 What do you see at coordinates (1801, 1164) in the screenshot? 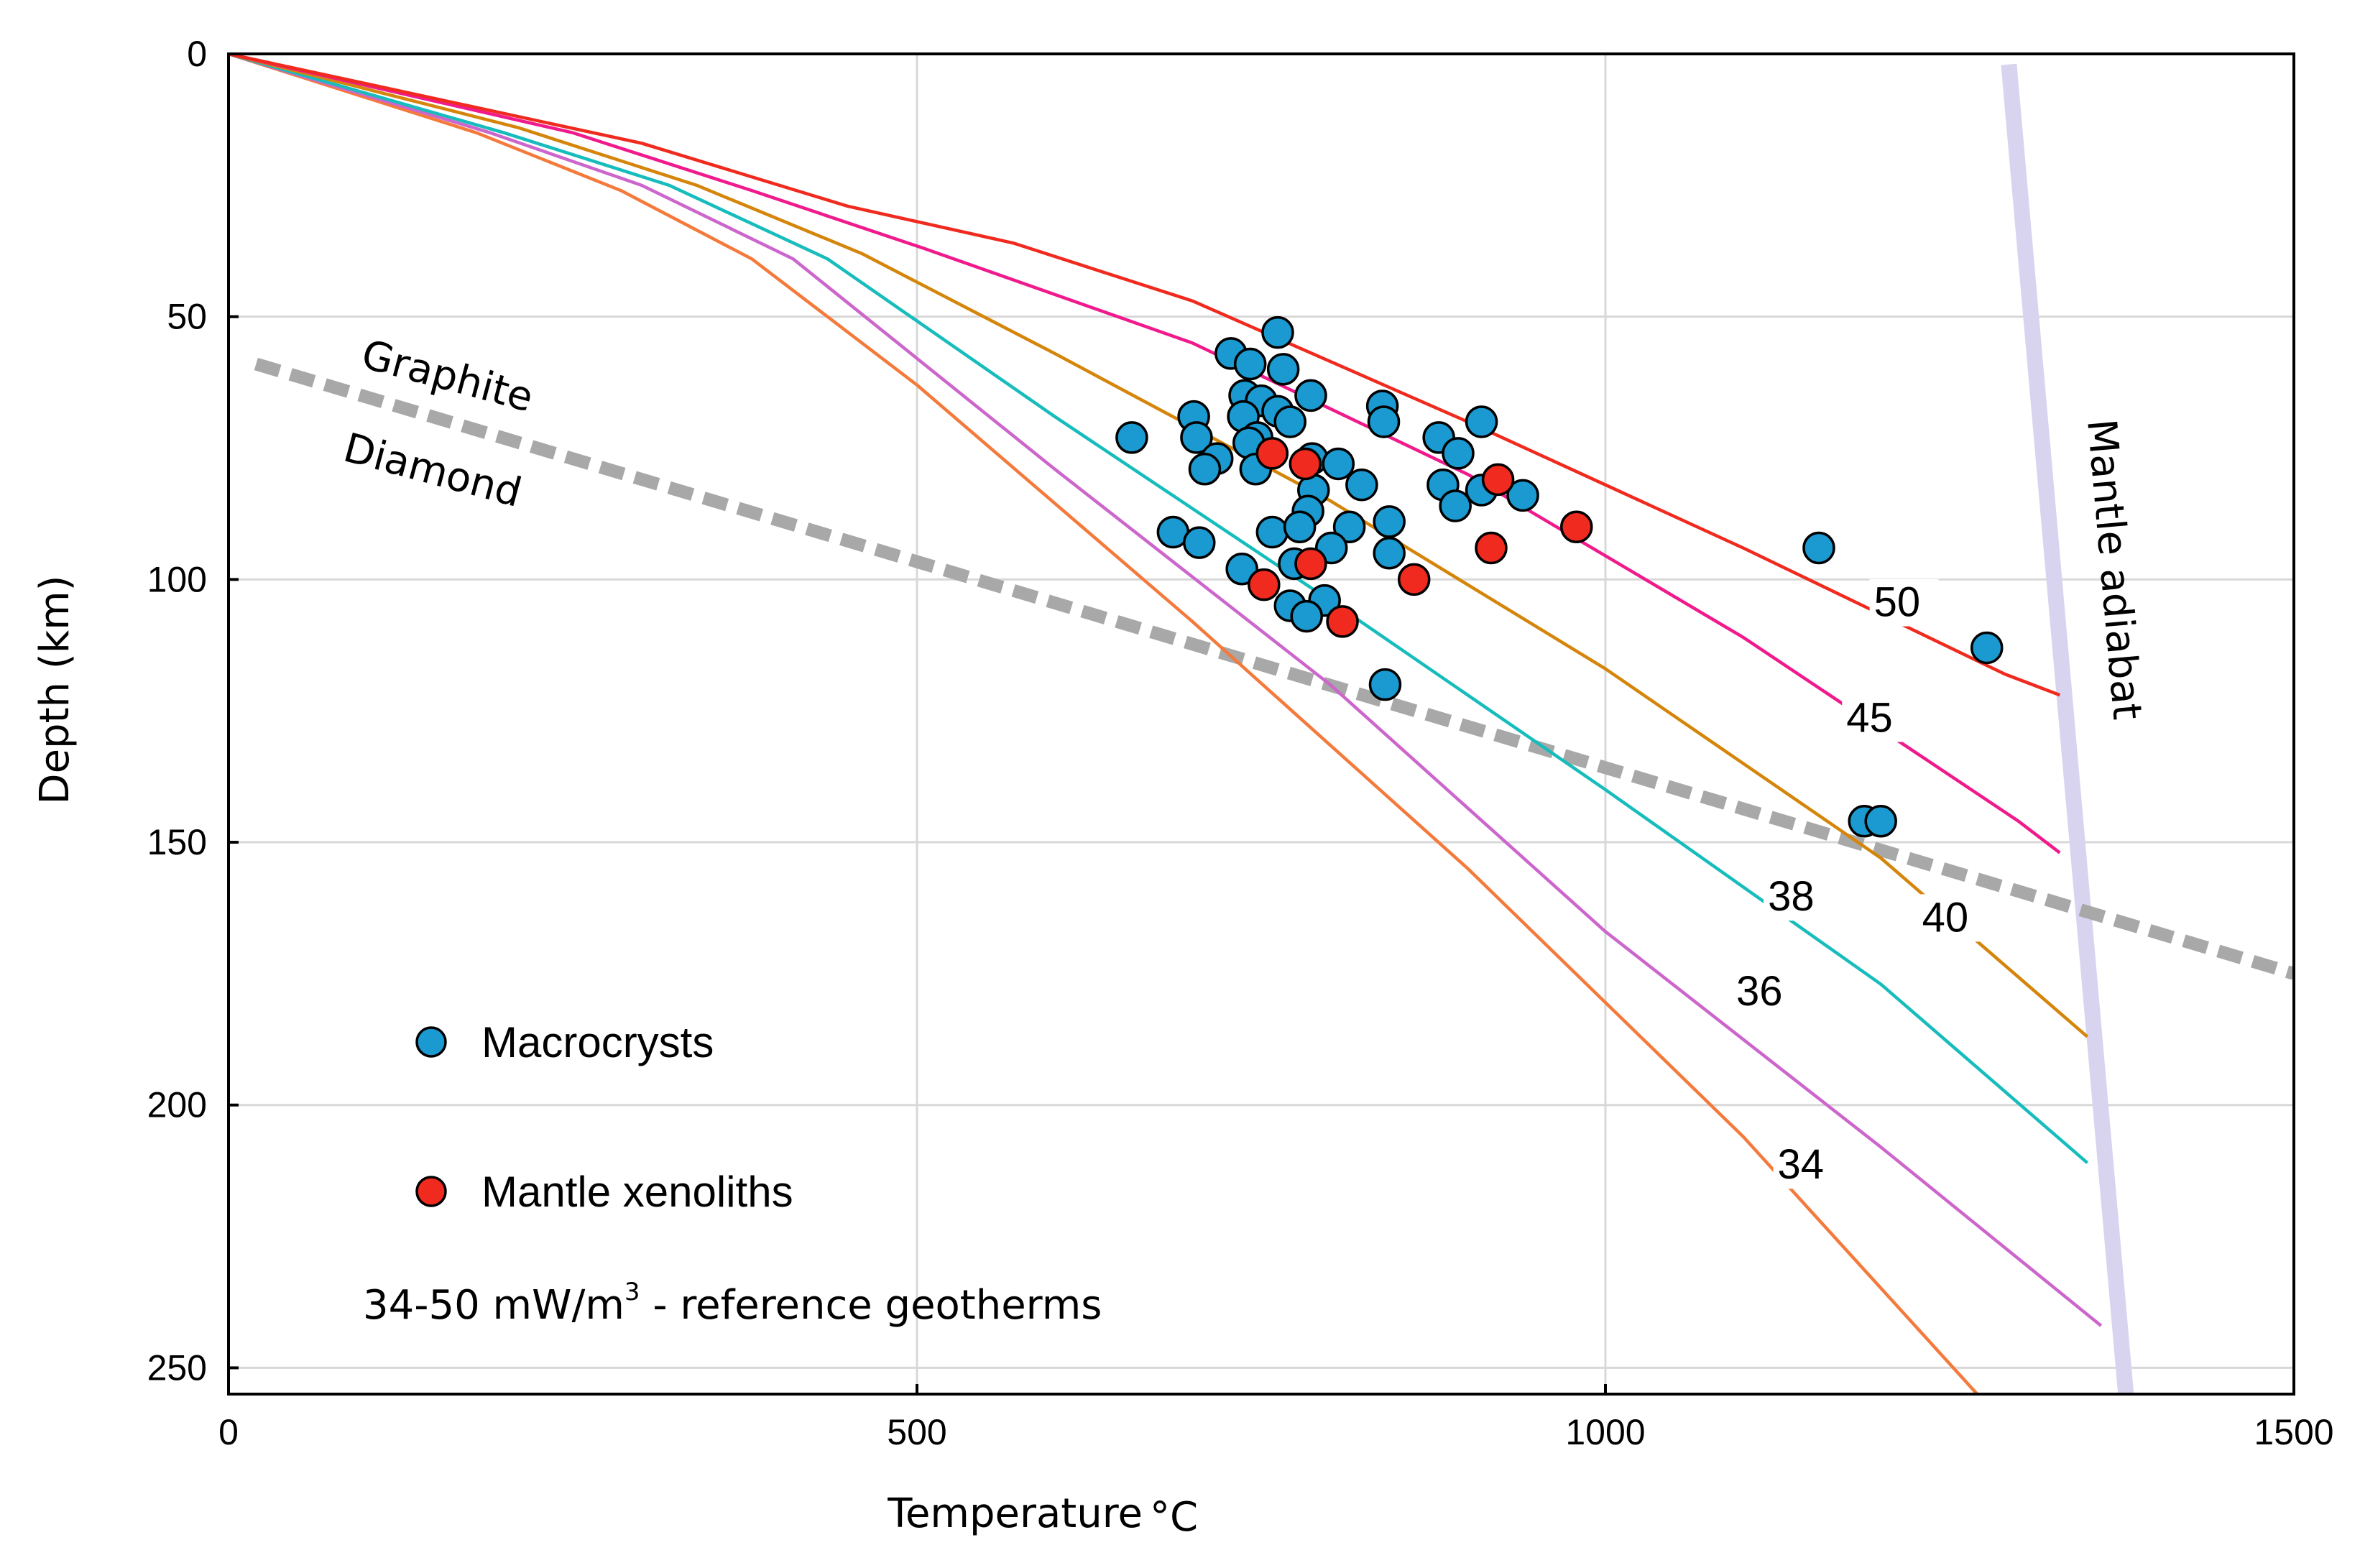
I see `geotherm-34-label: 34` at bounding box center [1801, 1164].